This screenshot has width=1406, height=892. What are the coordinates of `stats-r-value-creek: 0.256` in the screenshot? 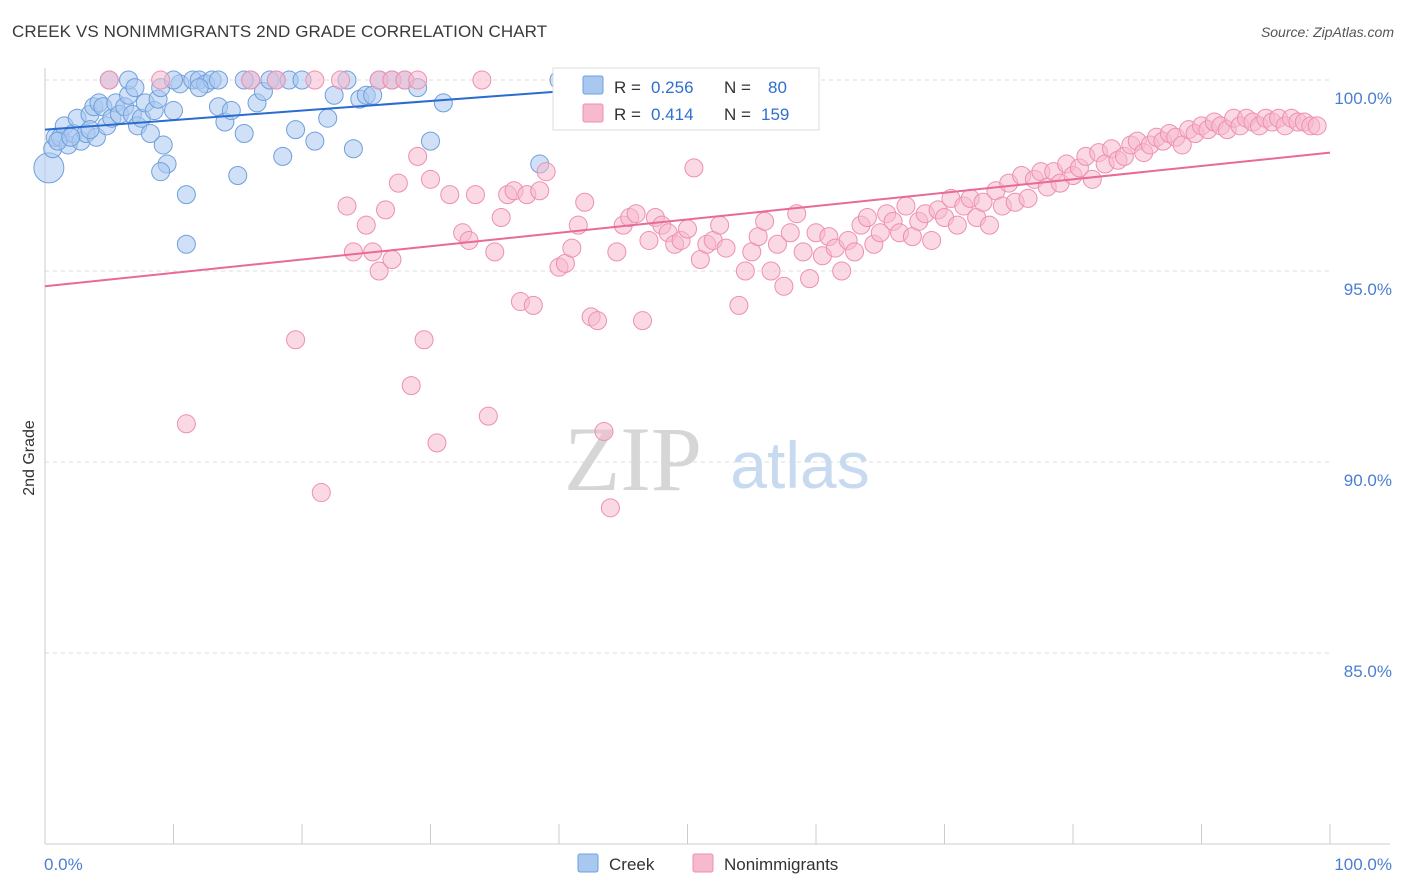 It's located at (672, 87).